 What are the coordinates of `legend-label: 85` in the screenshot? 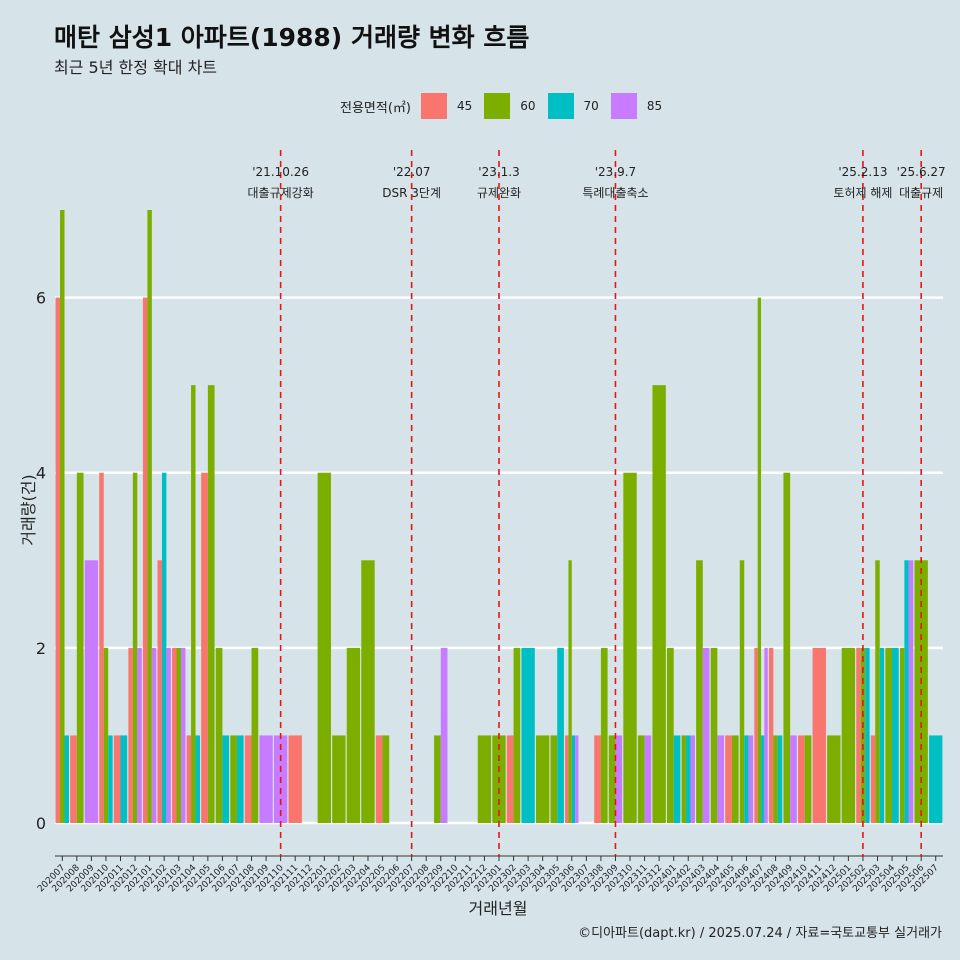 It's located at (654, 106).